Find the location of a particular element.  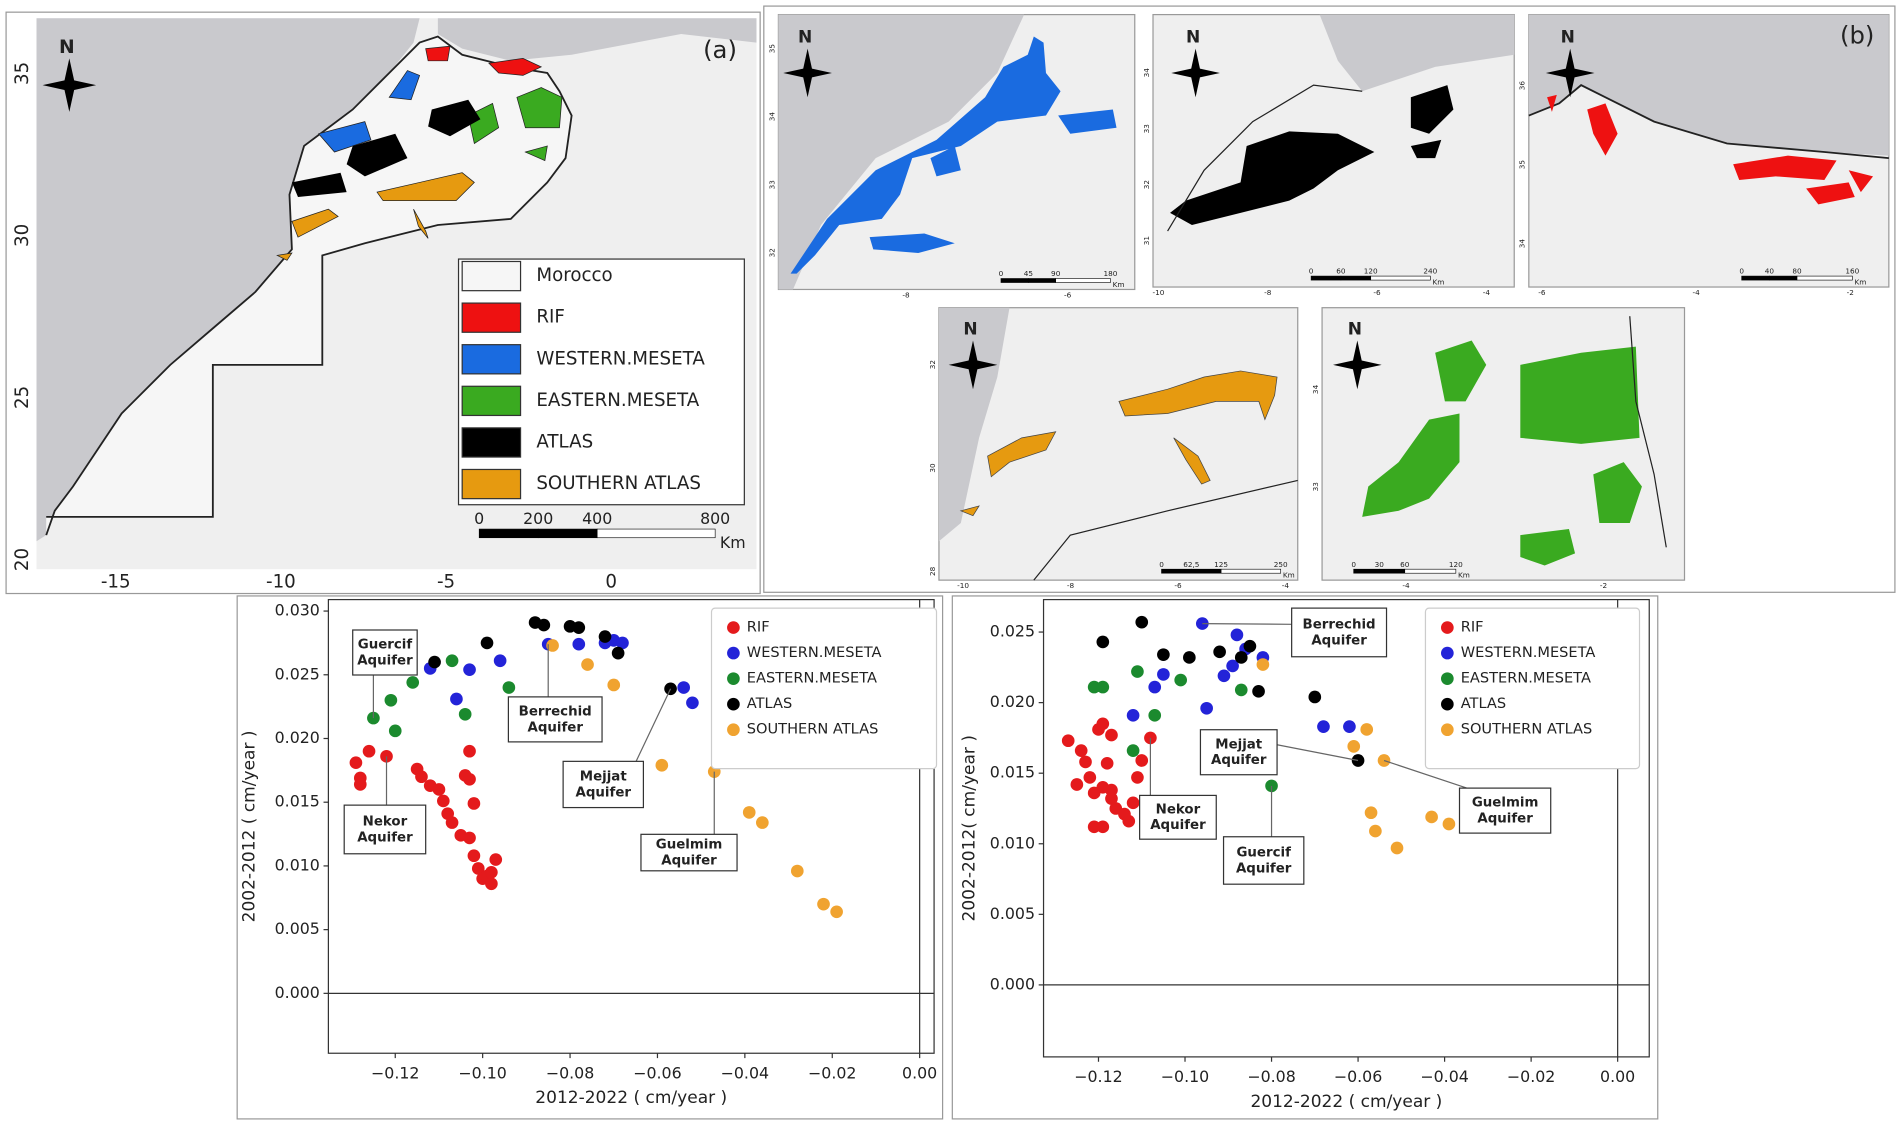

legend-label: RIF is located at coordinates (758, 627).